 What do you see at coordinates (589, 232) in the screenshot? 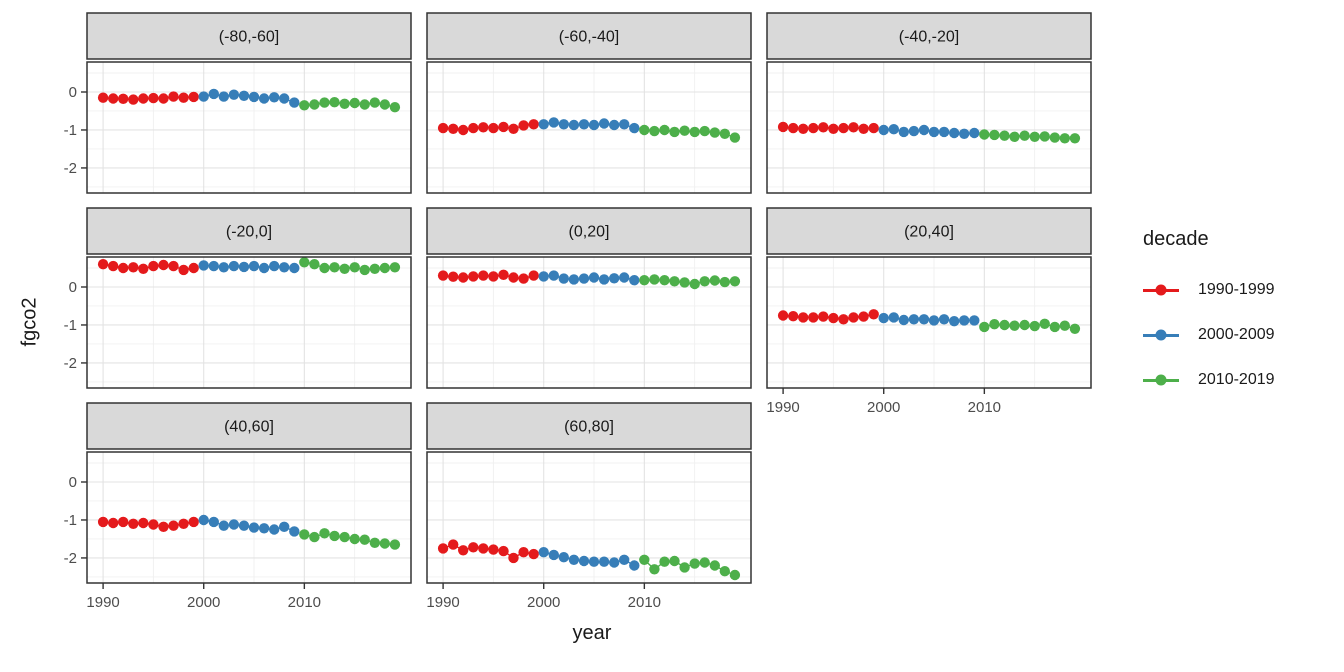
I see `facet-strip-label: (0,20]` at bounding box center [589, 232].